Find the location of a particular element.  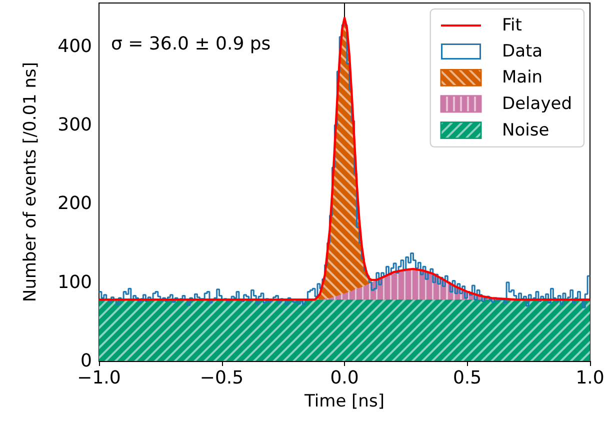

legend-label: Noise is located at coordinates (526, 130).